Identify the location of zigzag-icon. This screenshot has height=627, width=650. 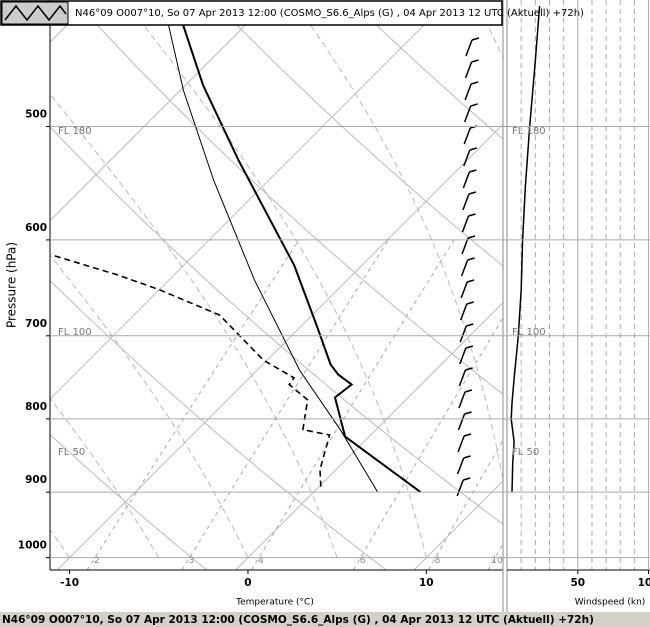
(35, 13).